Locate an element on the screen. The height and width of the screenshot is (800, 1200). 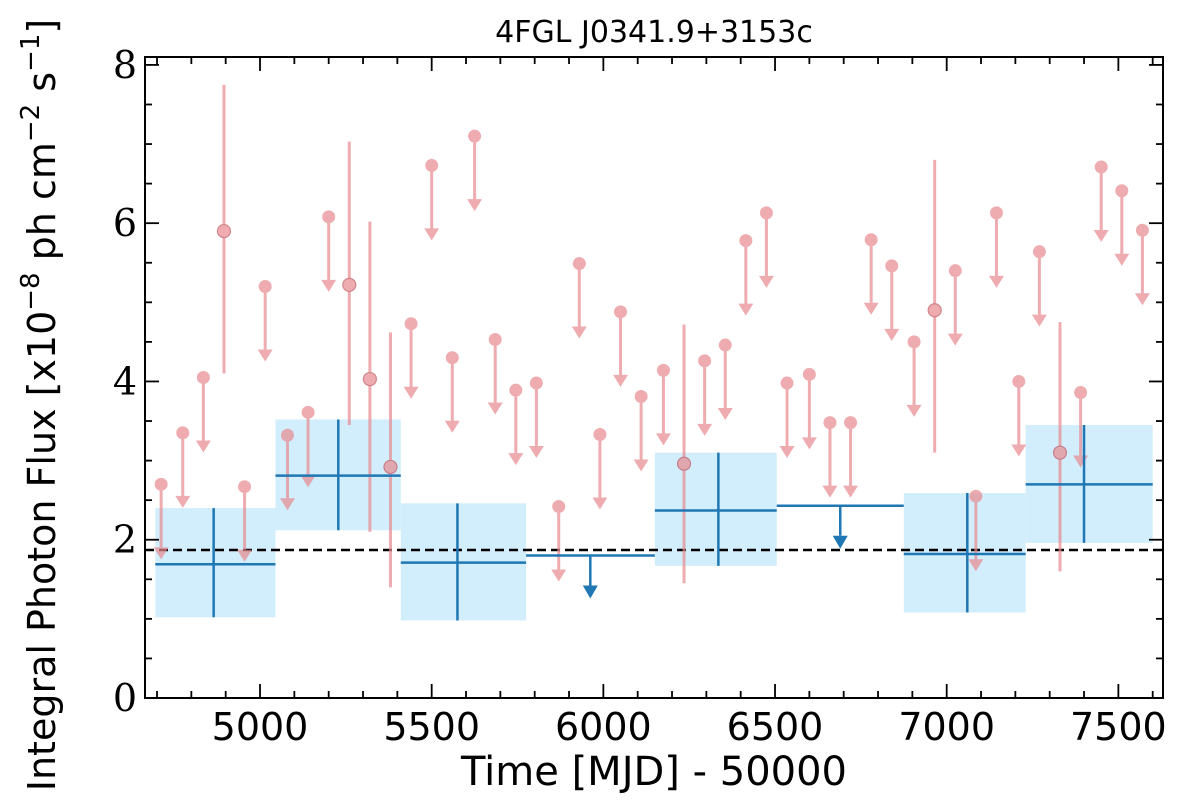
long-bin-upper-limit is located at coordinates (840, 526).